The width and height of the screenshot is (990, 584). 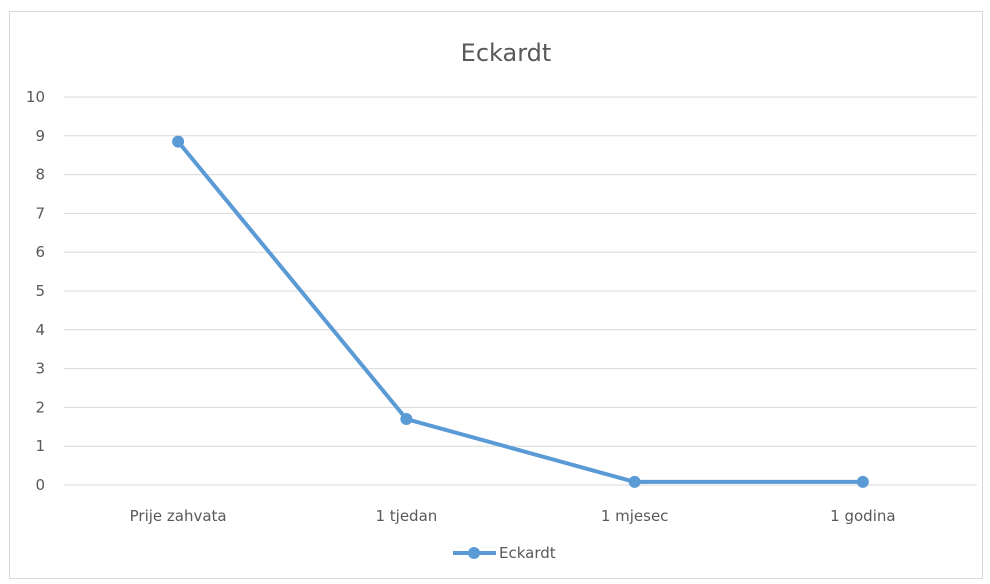 I want to click on y-axis-ticks: 0 1 2 3 4 5 6 7 8 9 10, so click(x=35, y=291).